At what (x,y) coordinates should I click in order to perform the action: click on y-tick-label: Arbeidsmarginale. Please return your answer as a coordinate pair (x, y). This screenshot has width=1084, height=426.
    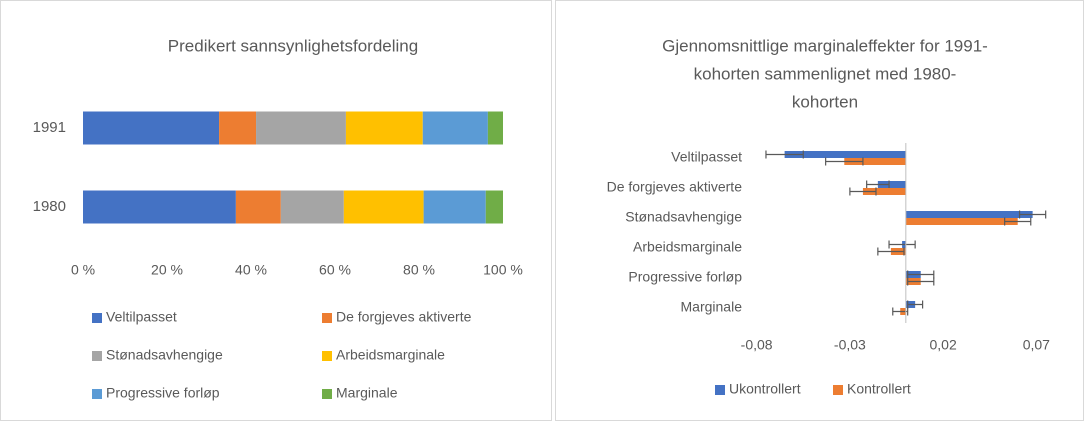
    Looking at the image, I should click on (687, 247).